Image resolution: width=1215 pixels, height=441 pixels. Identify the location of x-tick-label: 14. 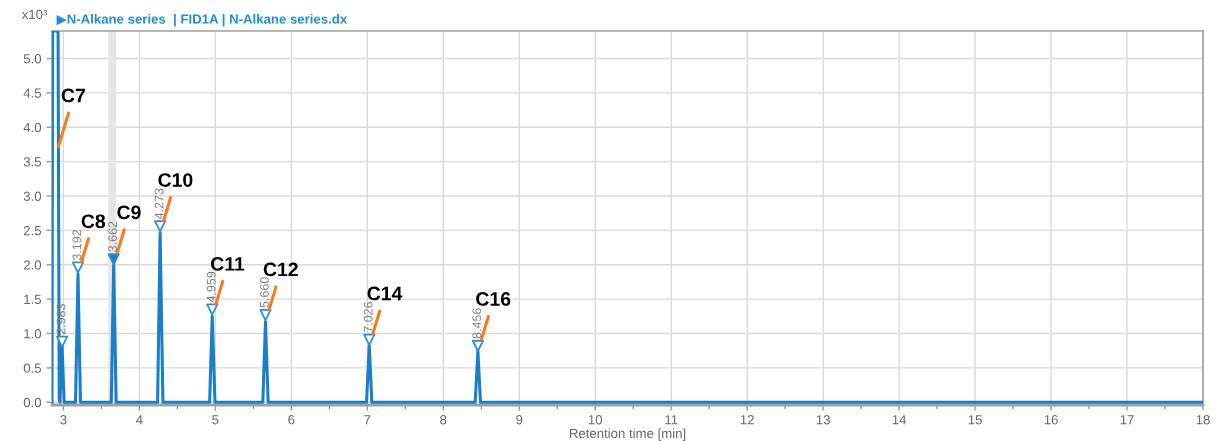
(899, 420).